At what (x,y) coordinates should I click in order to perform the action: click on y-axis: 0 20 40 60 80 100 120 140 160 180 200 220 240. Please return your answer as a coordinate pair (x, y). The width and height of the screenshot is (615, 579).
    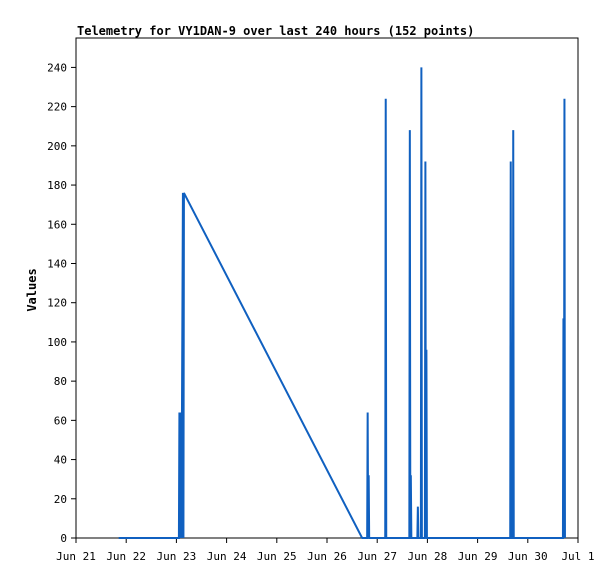
    Looking at the image, I should click on (61, 303).